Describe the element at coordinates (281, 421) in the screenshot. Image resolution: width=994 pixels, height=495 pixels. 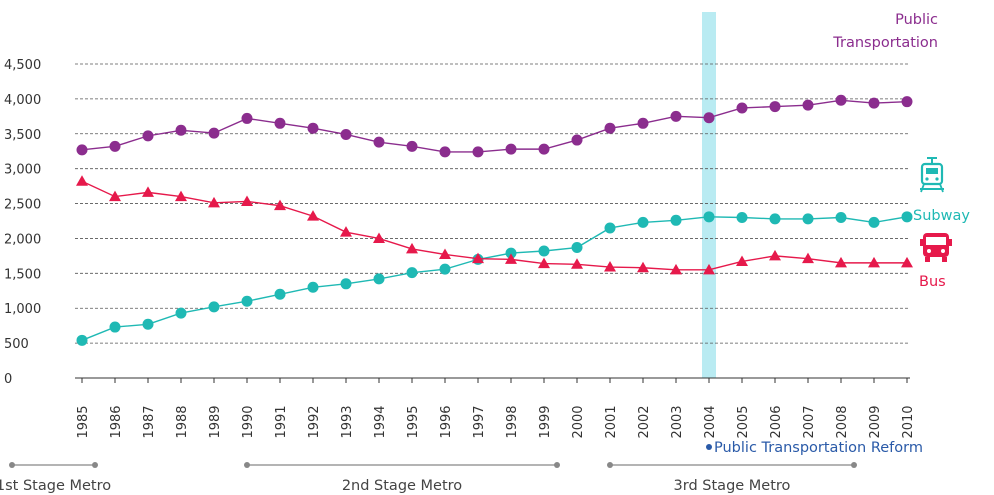
I see `x-tick-label: 1991` at that location.